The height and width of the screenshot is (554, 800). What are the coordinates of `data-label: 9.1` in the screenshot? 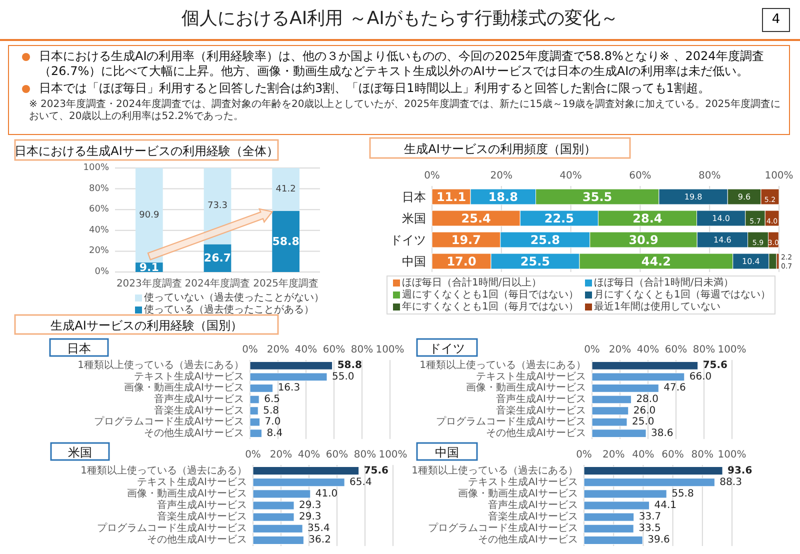 It's located at (149, 267).